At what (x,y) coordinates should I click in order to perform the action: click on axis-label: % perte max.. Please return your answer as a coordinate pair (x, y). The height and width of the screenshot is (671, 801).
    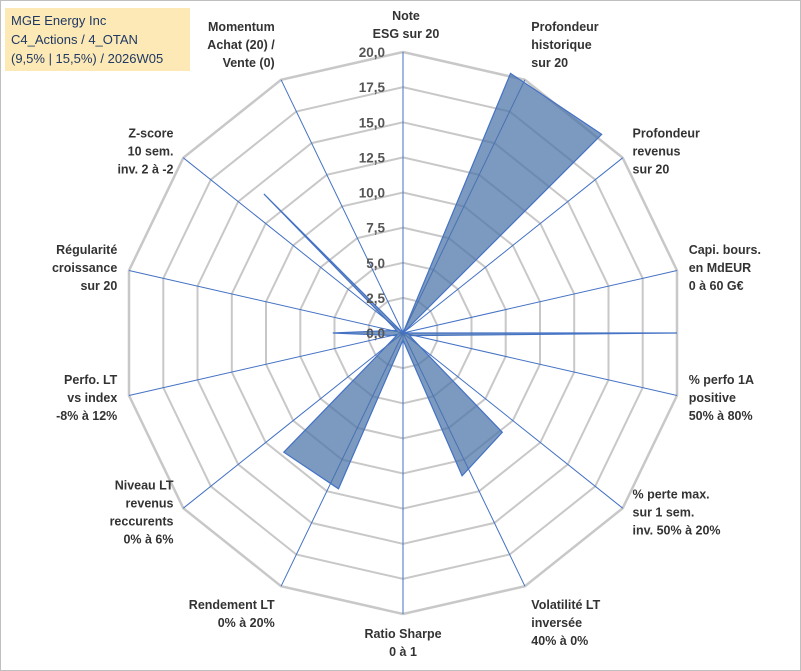
    Looking at the image, I should click on (671, 494).